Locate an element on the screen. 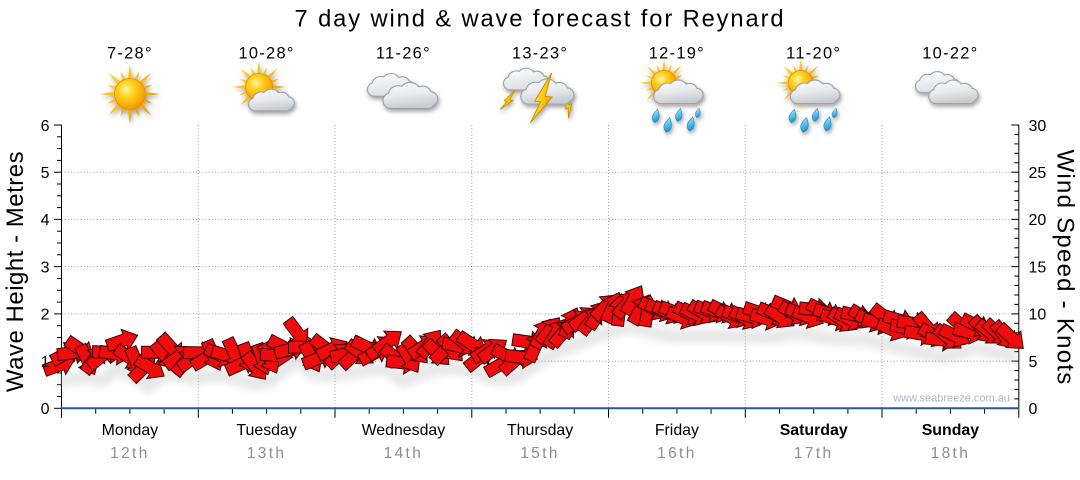 This screenshot has width=1080, height=480. svg-text: 15 is located at coordinates (1038, 267).